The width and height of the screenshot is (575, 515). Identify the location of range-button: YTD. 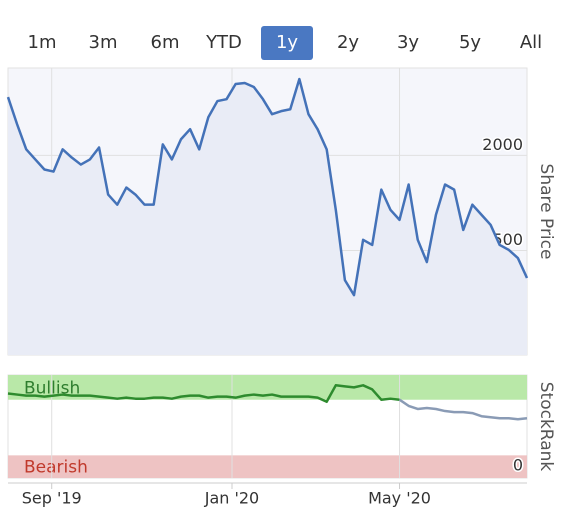
(223, 42).